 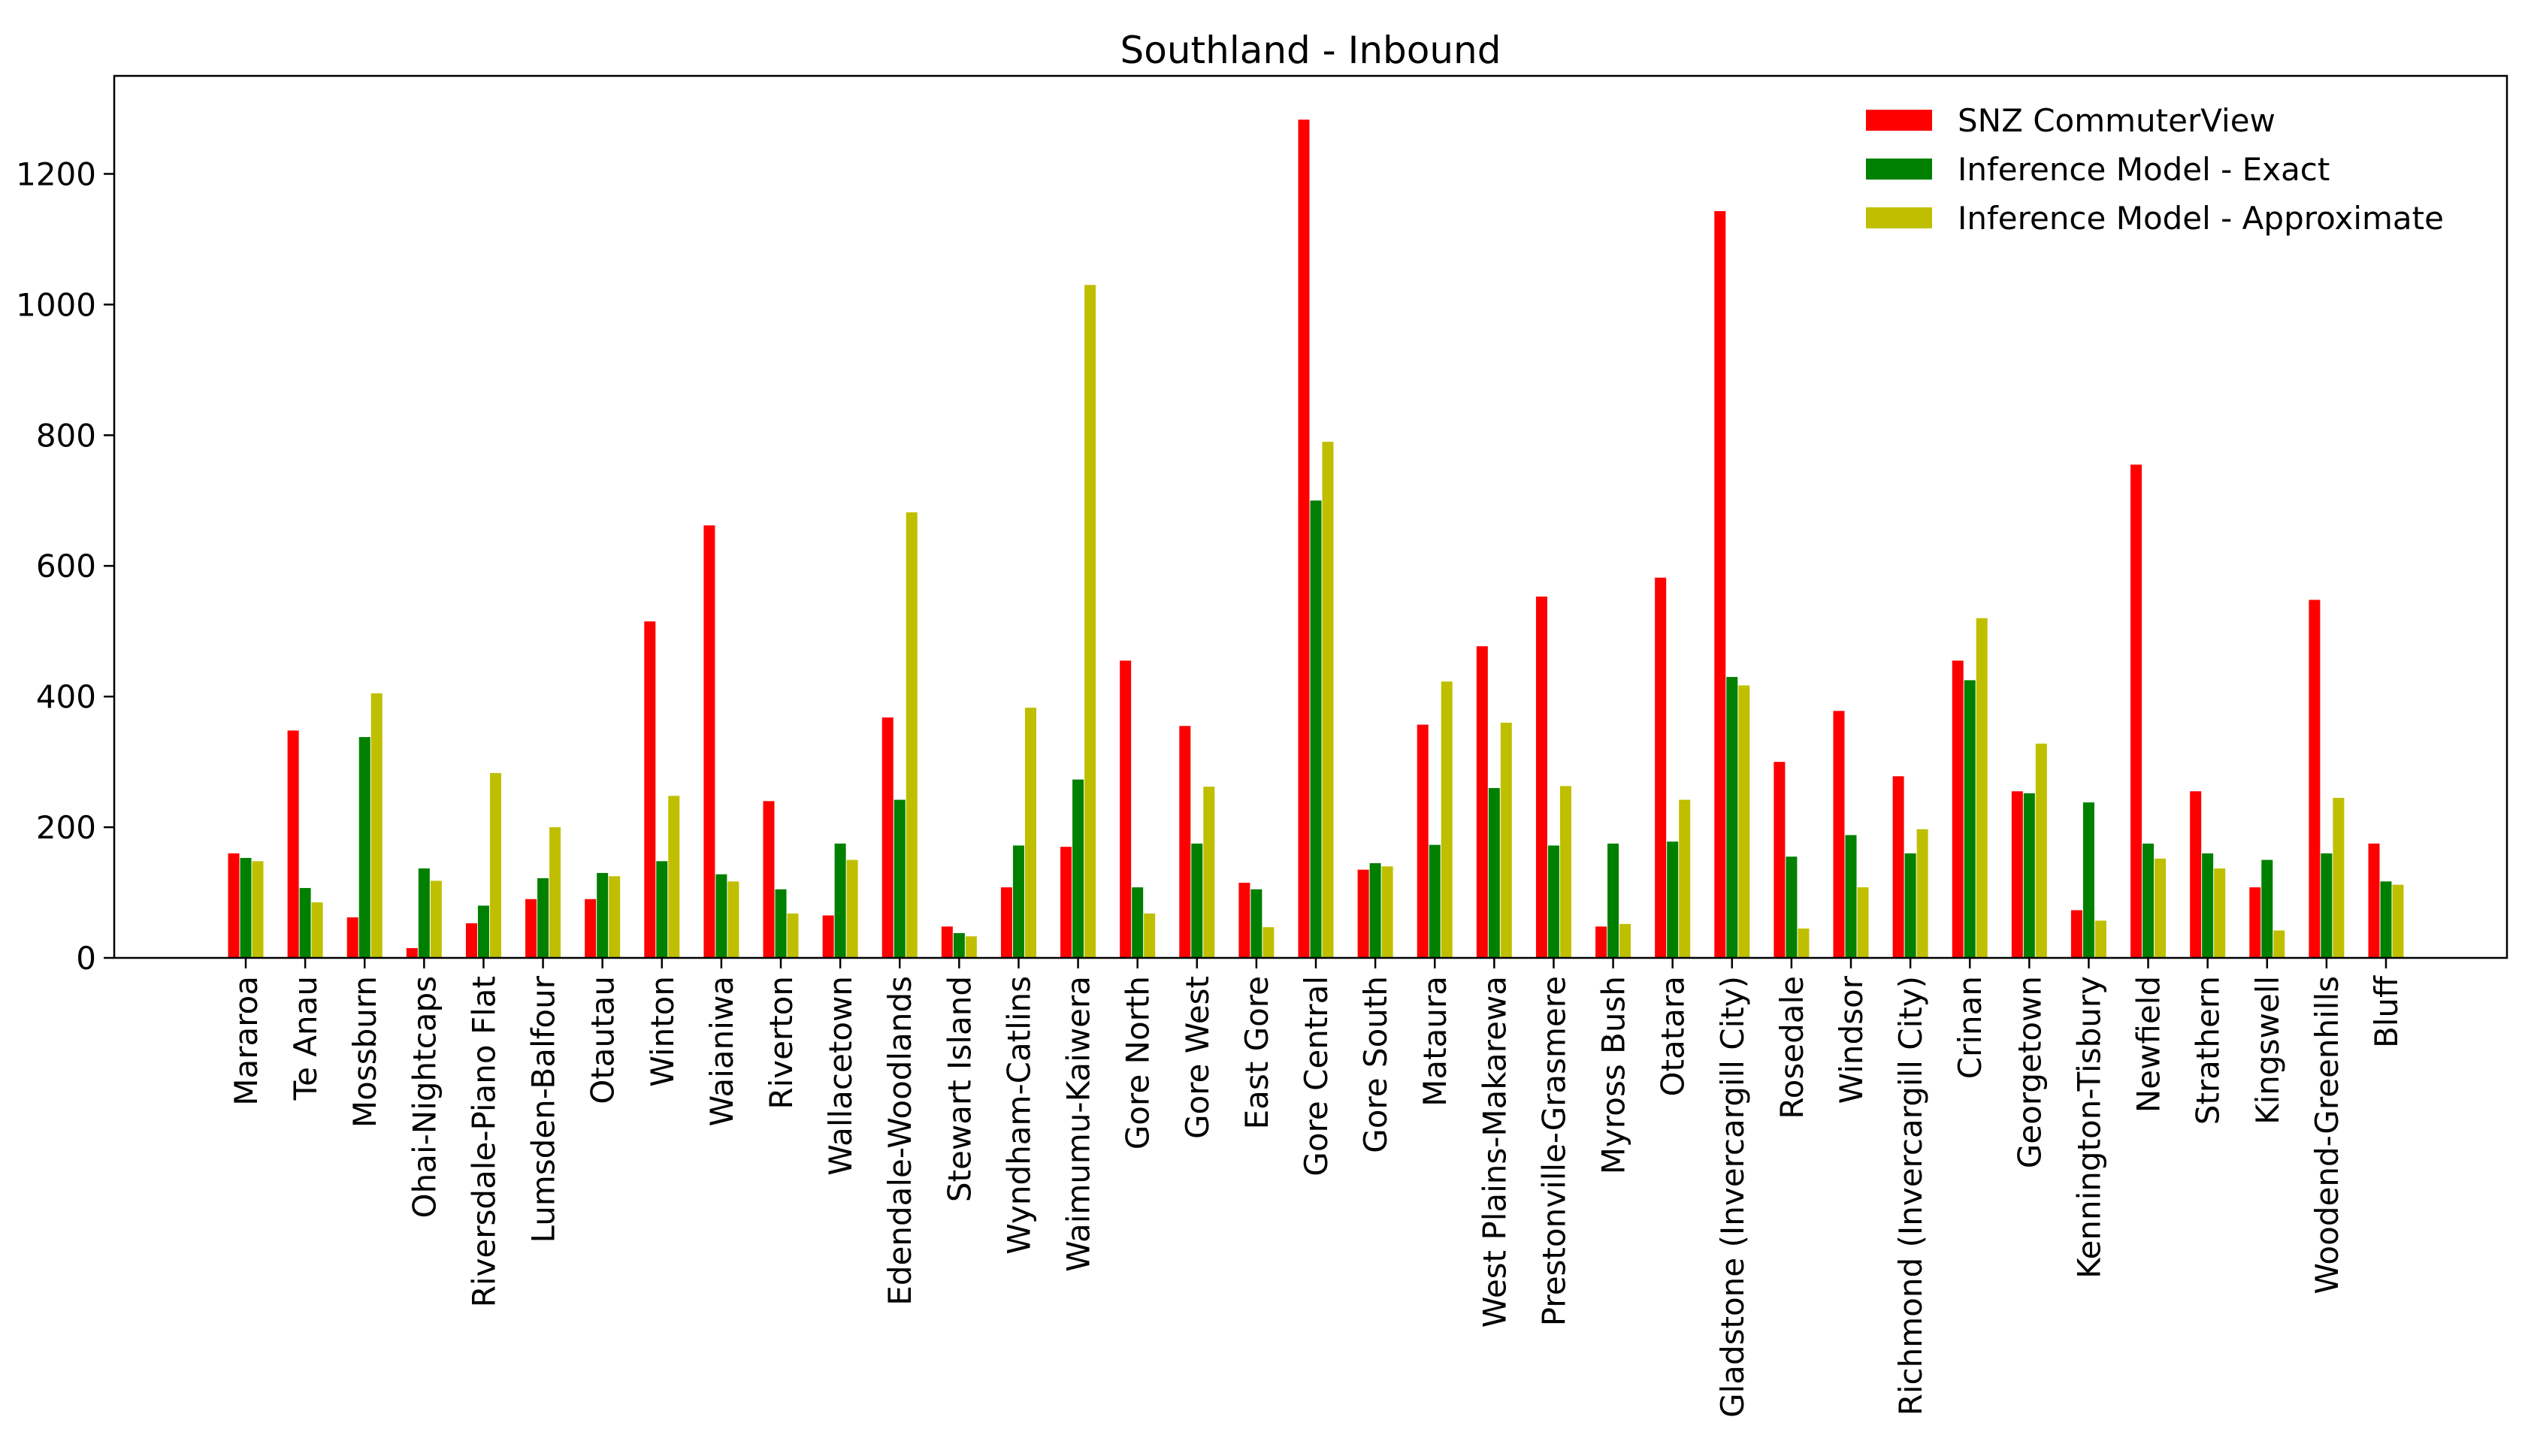 I want to click on x-category-label-19: Gore South, so click(x=1375, y=1064).